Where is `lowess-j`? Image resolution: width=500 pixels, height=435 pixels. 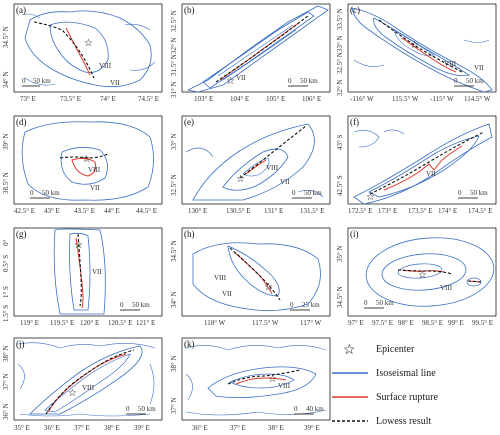 lowess-j is located at coordinates (90, 382).